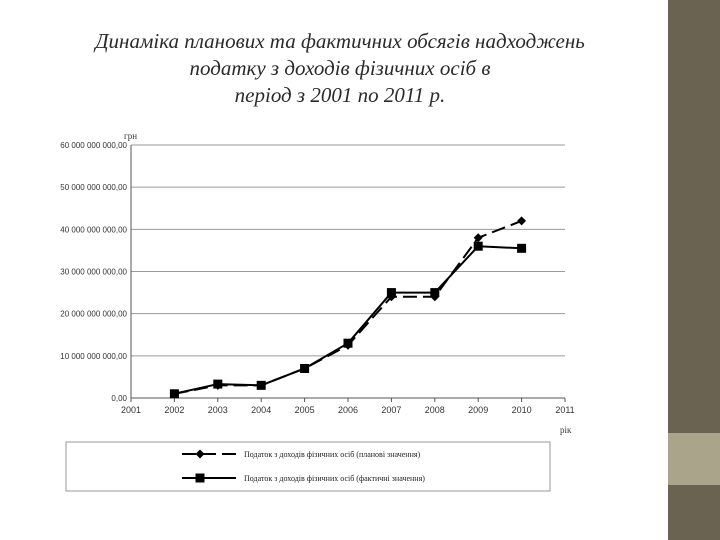  Describe the element at coordinates (218, 410) in the screenshot. I see `x-tick-label: 2003` at that location.